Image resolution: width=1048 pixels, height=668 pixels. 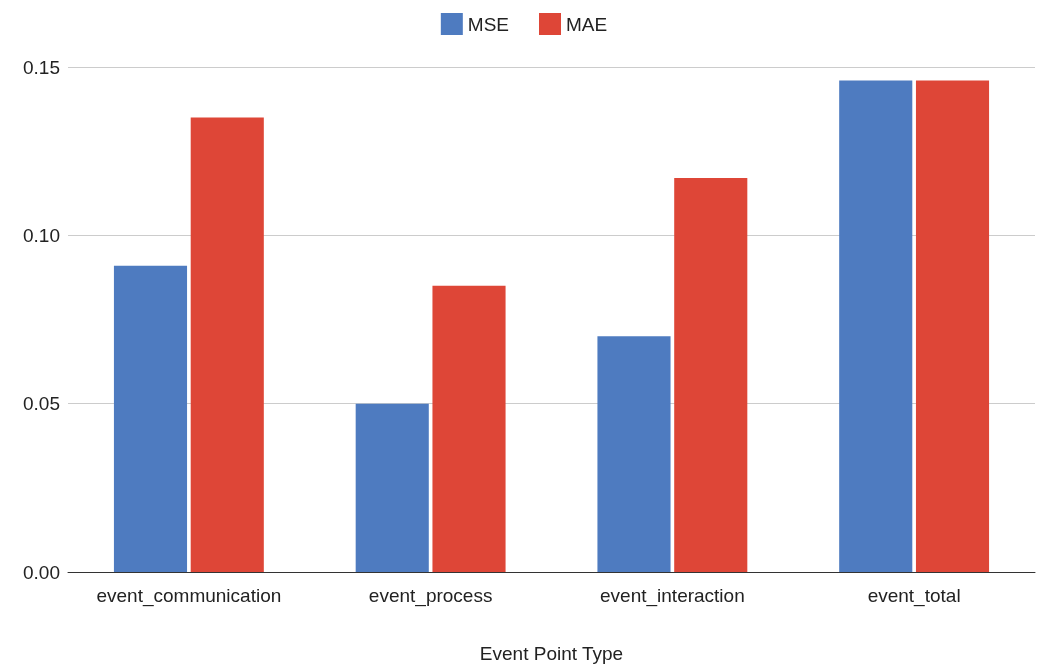 What do you see at coordinates (551, 653) in the screenshot?
I see `x-axis-title: Event Point Type` at bounding box center [551, 653].